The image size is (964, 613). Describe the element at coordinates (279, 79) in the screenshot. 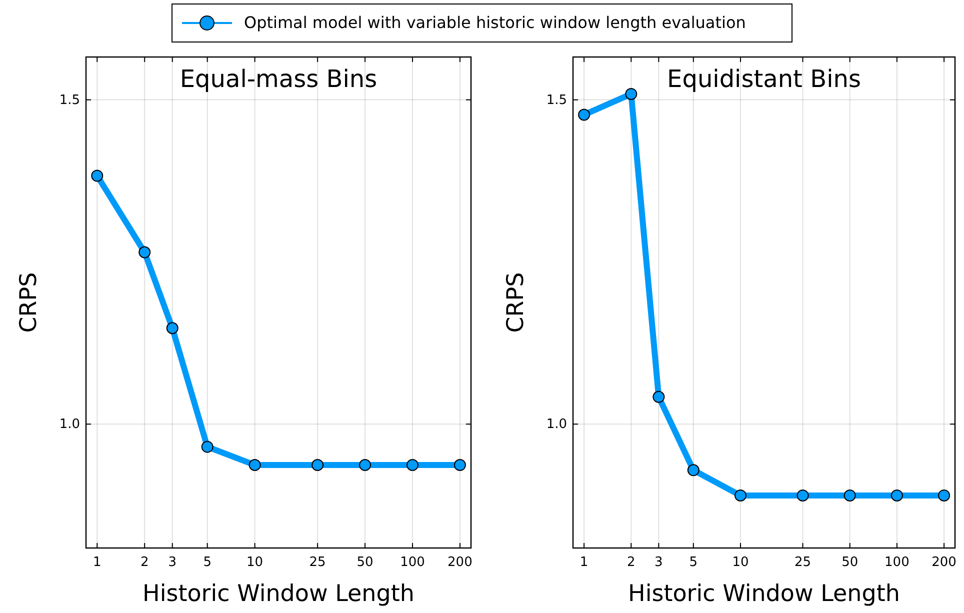

I see `chart-title: Equal-mass Bins` at that location.